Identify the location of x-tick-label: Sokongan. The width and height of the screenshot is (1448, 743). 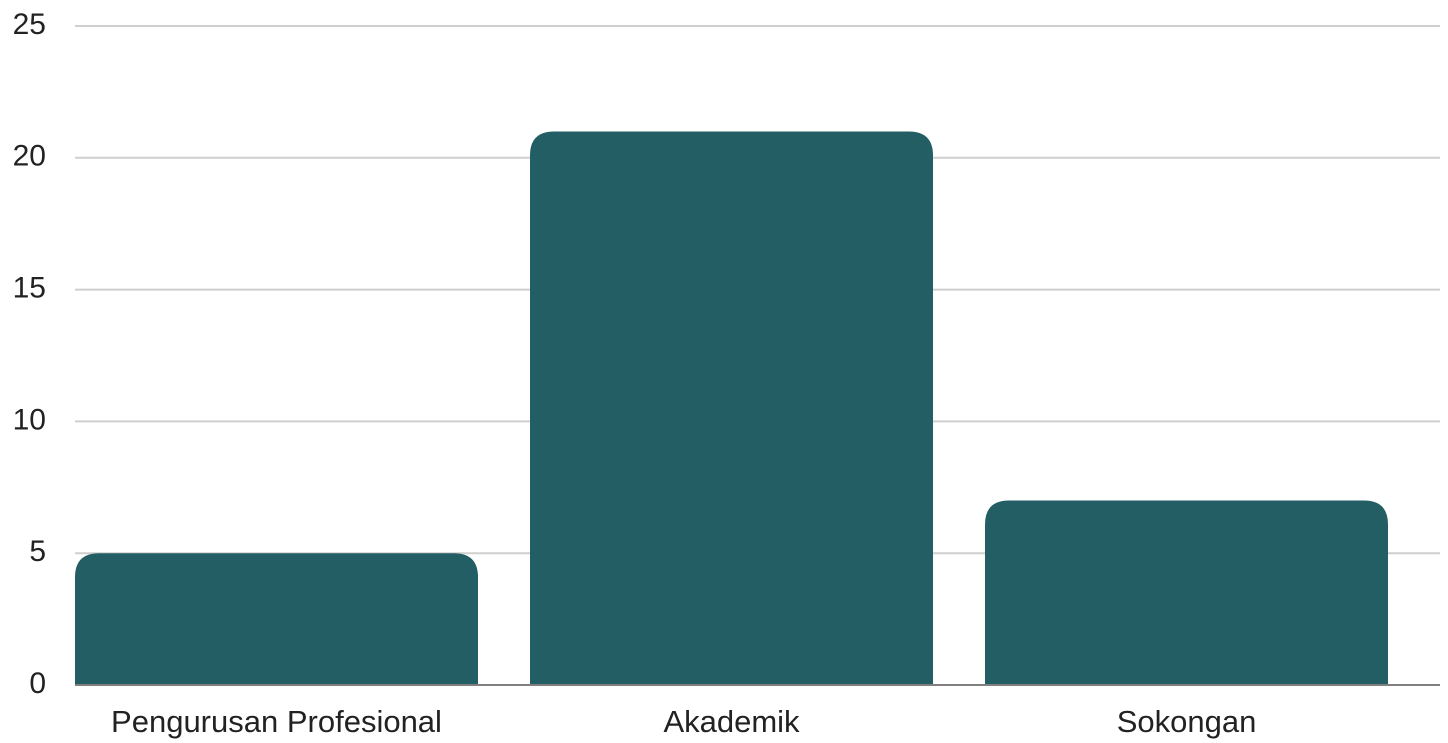
(1187, 721).